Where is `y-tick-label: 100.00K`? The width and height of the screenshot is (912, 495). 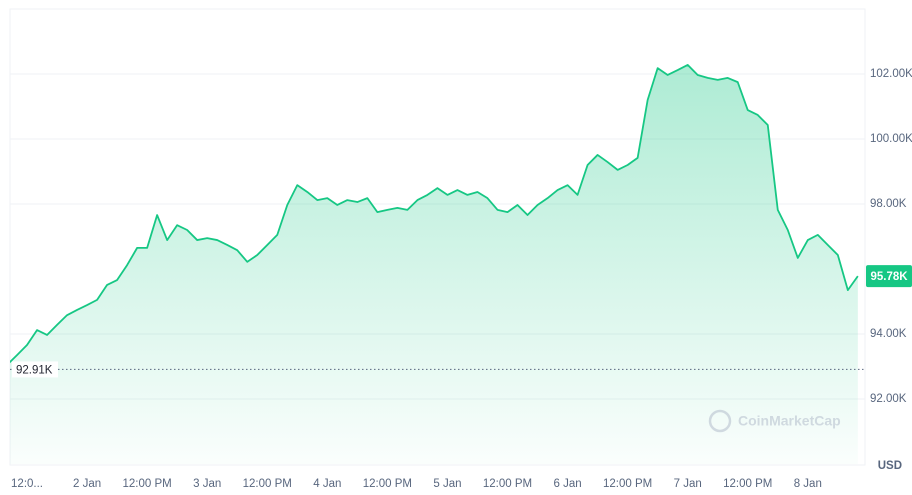 y-tick-label: 100.00K is located at coordinates (891, 139).